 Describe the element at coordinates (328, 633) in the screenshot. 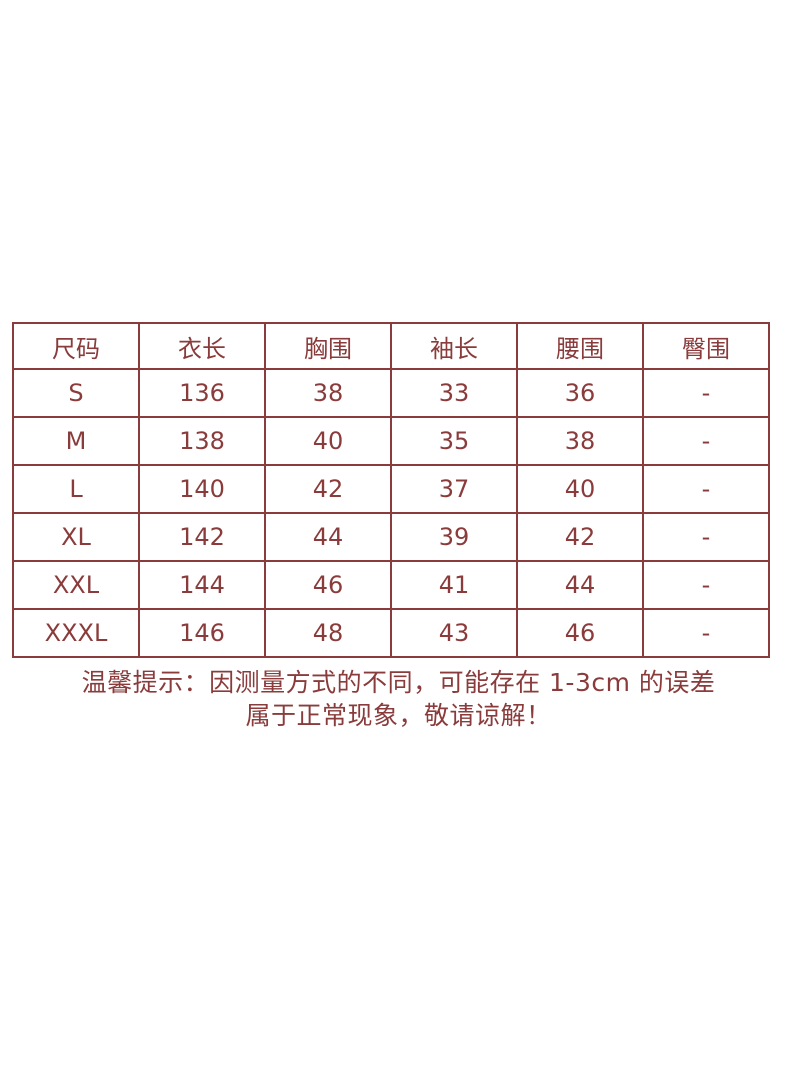

I see `size-chart-cell: 48` at that location.